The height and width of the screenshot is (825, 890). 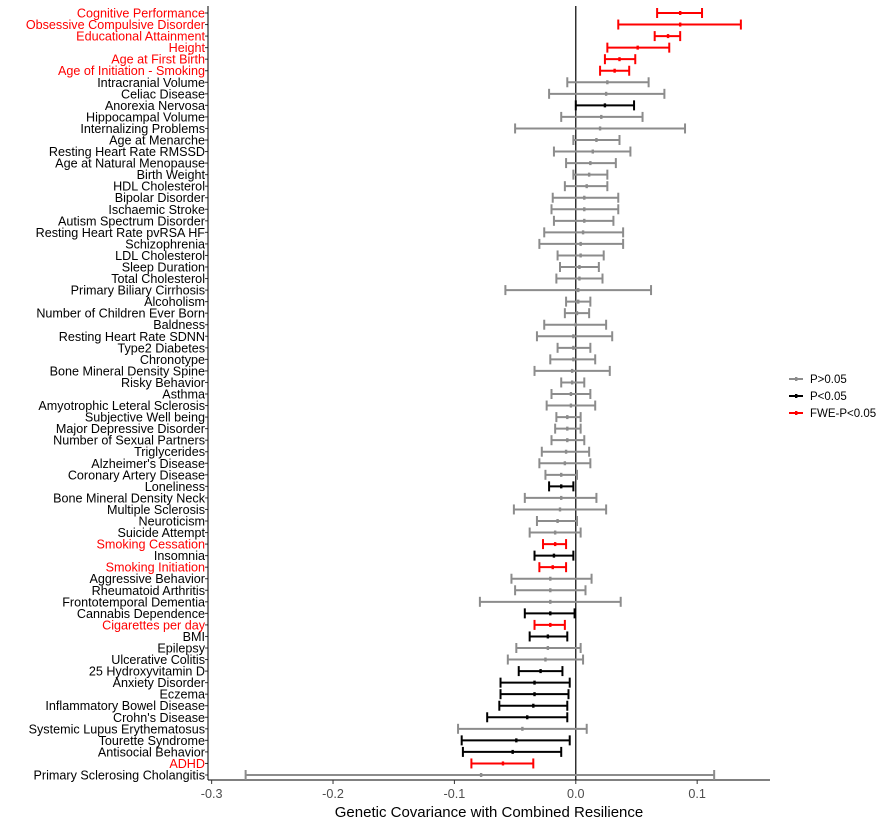 I want to click on legend-item: P>0.05, so click(x=818, y=380).